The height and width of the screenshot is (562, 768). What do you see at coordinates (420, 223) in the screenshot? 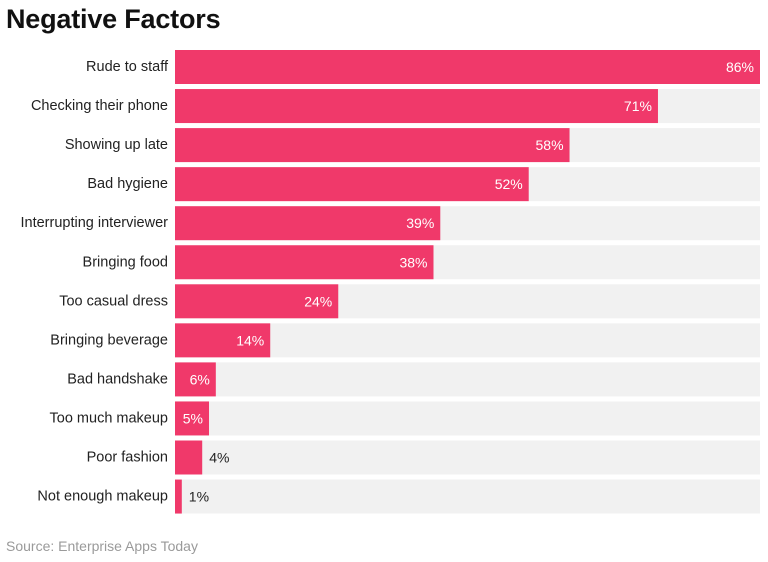
I see `data-label: 39%` at bounding box center [420, 223].